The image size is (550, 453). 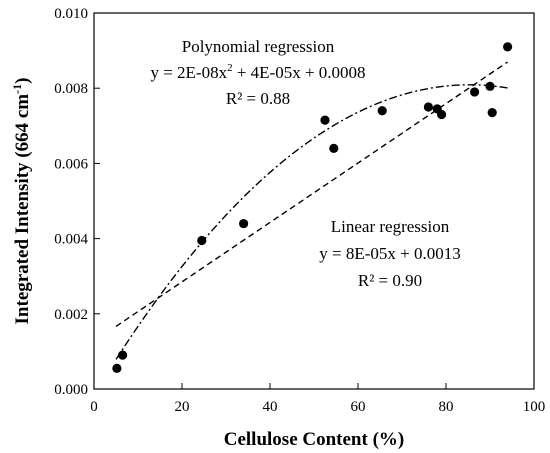 I want to click on y-axis-title: Integrated Intensity (664 cm-1), so click(x=21, y=201).